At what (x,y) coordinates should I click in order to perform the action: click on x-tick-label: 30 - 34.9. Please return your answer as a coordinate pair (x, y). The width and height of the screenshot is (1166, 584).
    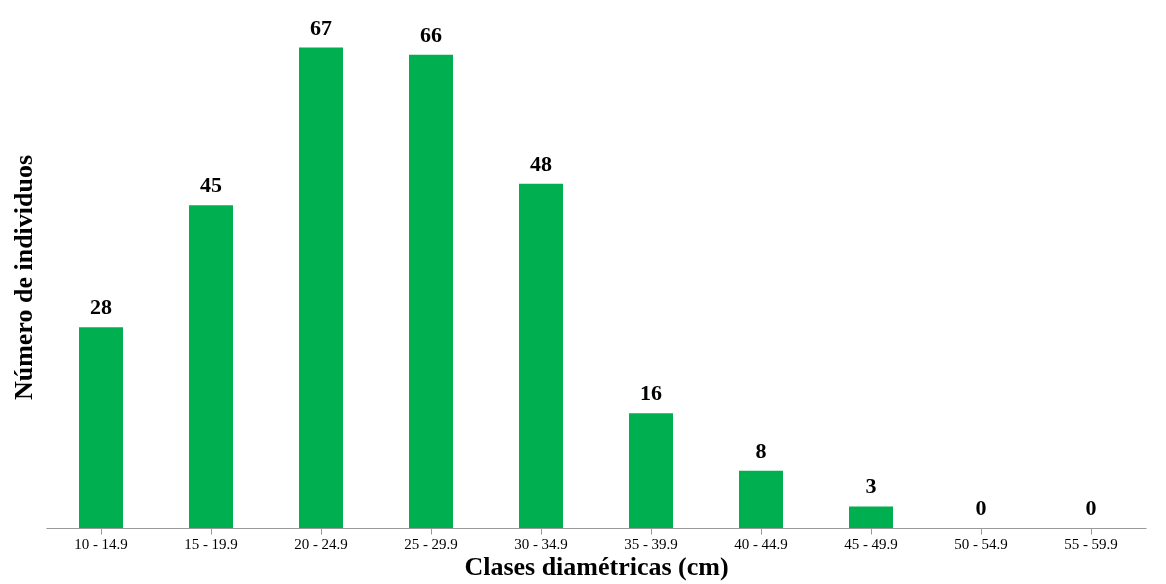
    Looking at the image, I should click on (541, 543).